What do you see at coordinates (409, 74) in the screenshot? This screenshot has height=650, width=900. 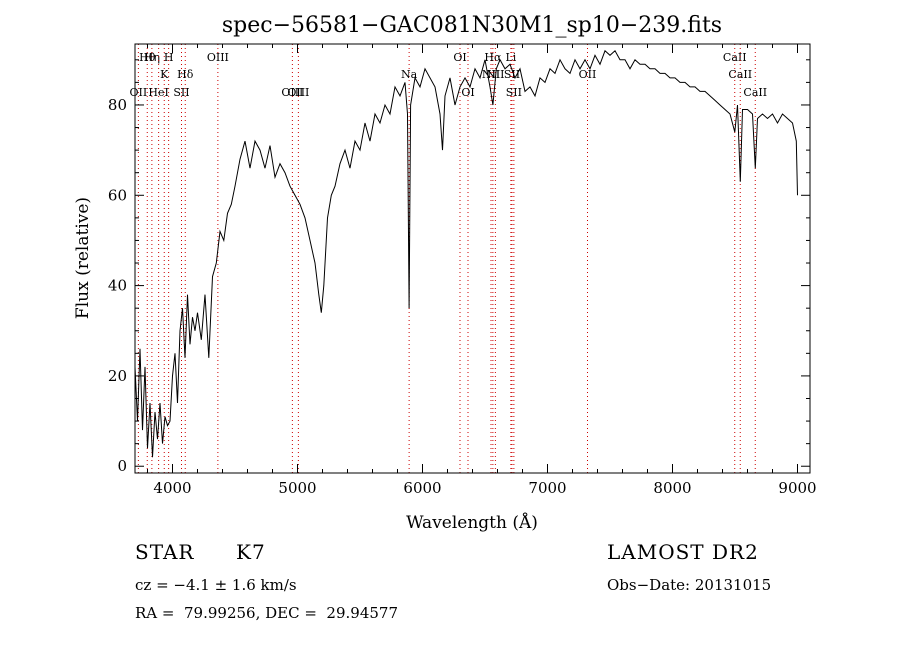 I see `line-marker-label: Na` at bounding box center [409, 74].